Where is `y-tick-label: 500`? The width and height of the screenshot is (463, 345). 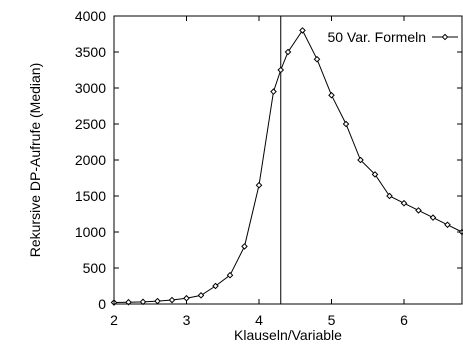
y-tick-label: 500 is located at coordinates (95, 268).